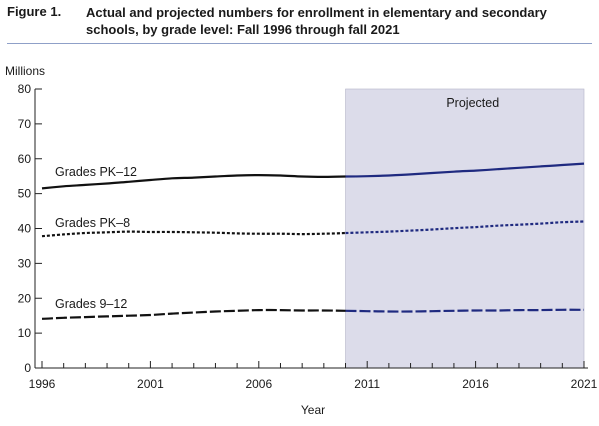 This screenshot has width=599, height=426. I want to click on y-axis-title: Millions, so click(25, 71).